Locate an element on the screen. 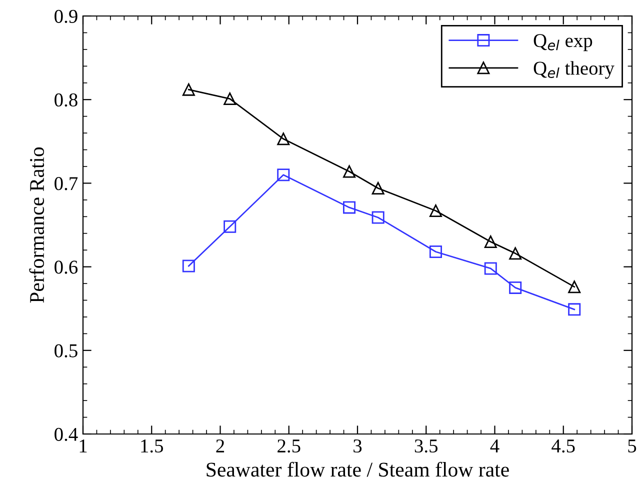  x-tick-label: 2 is located at coordinates (220, 445).